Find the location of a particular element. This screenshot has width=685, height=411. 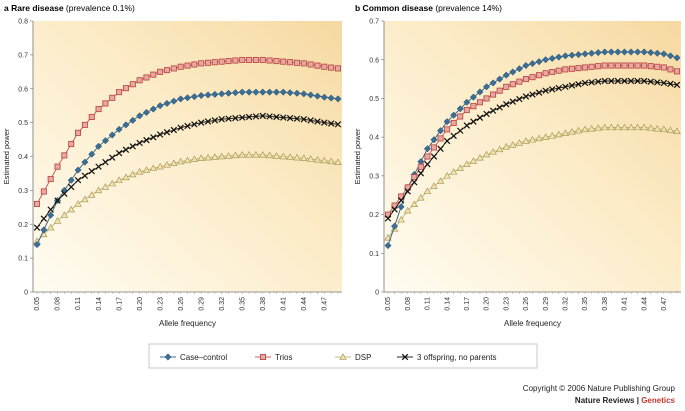

panel-title: a Rare disease (prevalence 0.1%) is located at coordinates (69, 8).